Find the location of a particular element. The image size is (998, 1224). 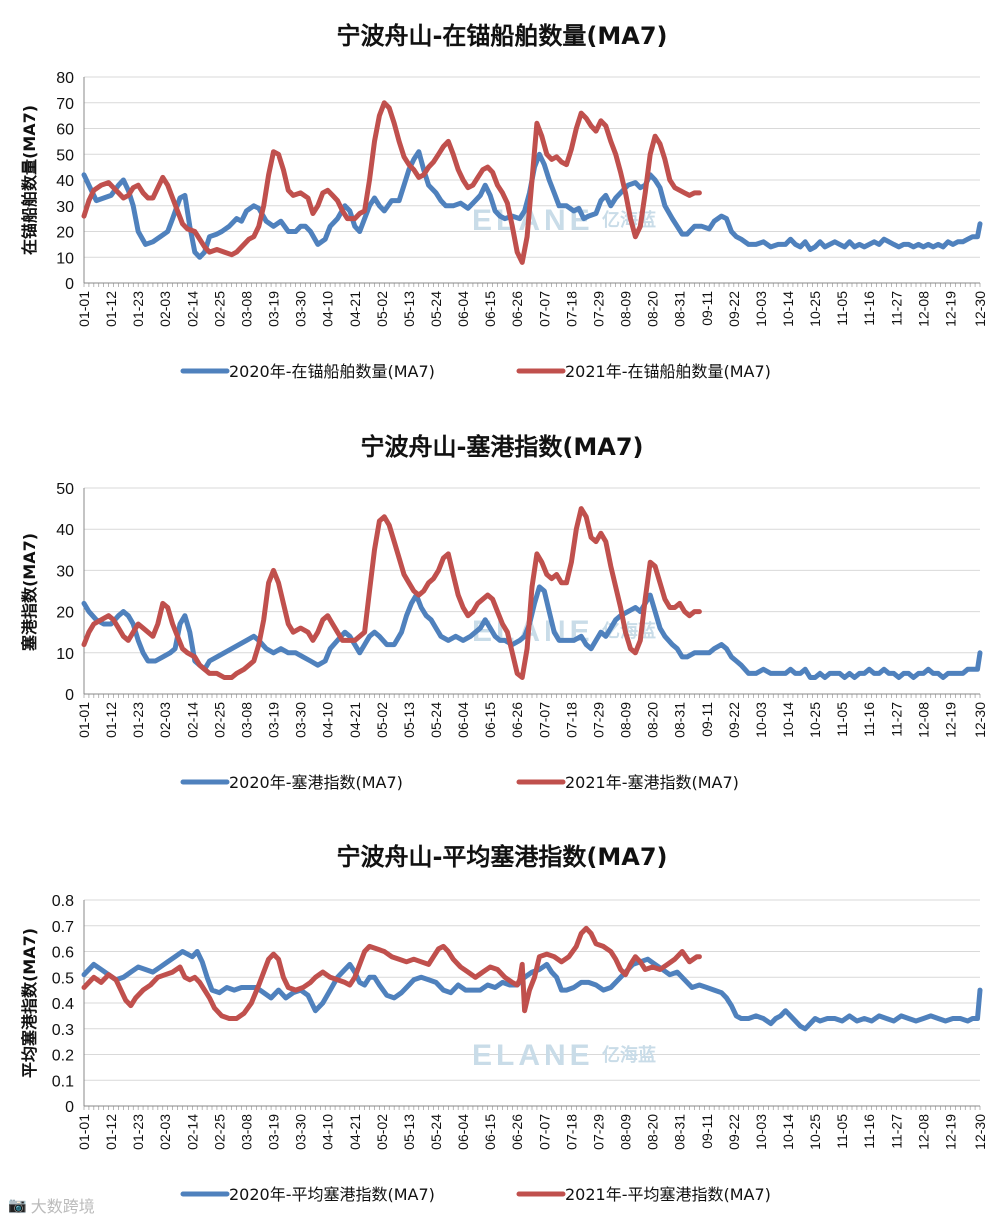

camera-icon: 📷 is located at coordinates (17, 1205).